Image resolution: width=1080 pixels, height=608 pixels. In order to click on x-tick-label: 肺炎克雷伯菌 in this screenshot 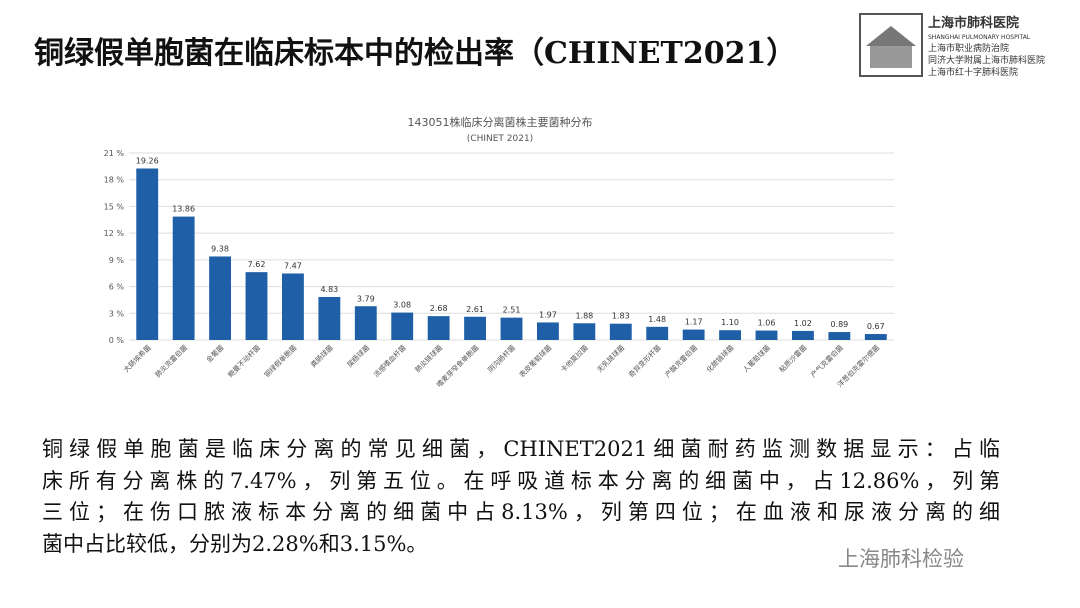, I will do `click(171, 361)`.